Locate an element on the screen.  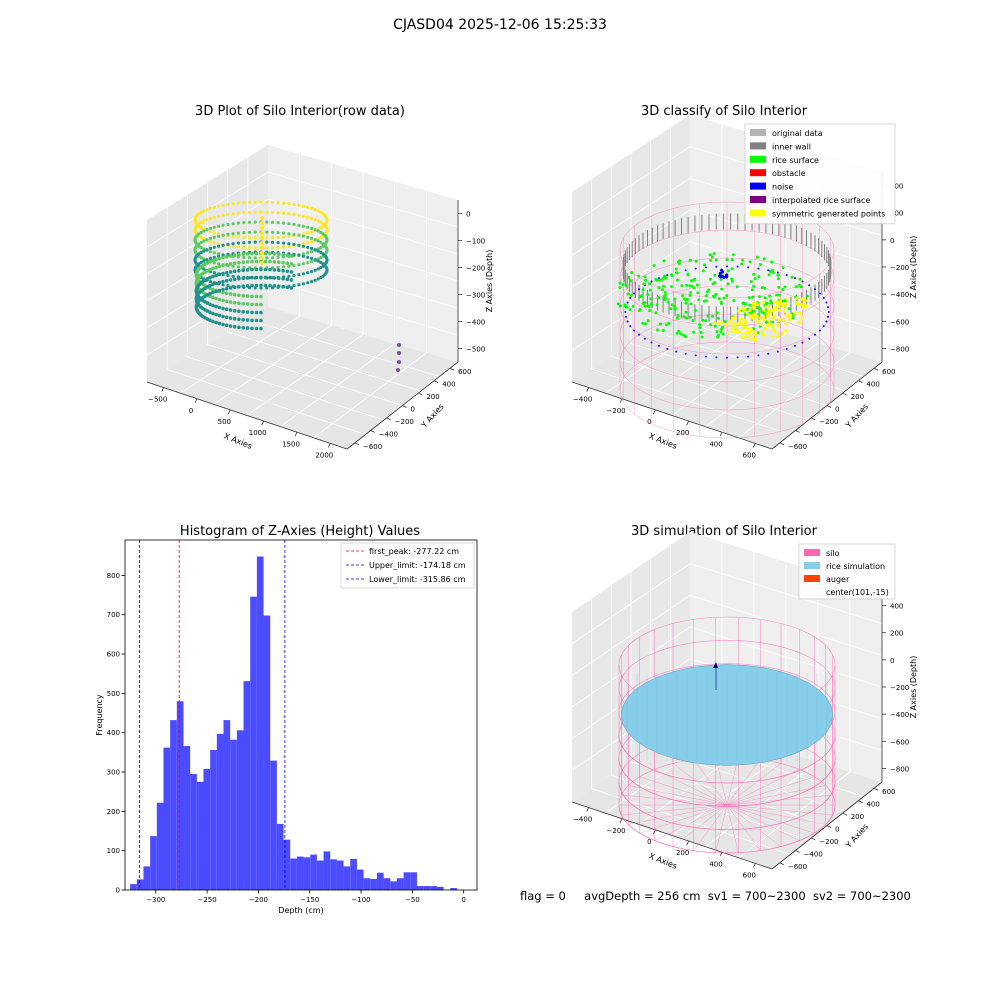
z-tick-label: −800 is located at coordinates (899, 349).